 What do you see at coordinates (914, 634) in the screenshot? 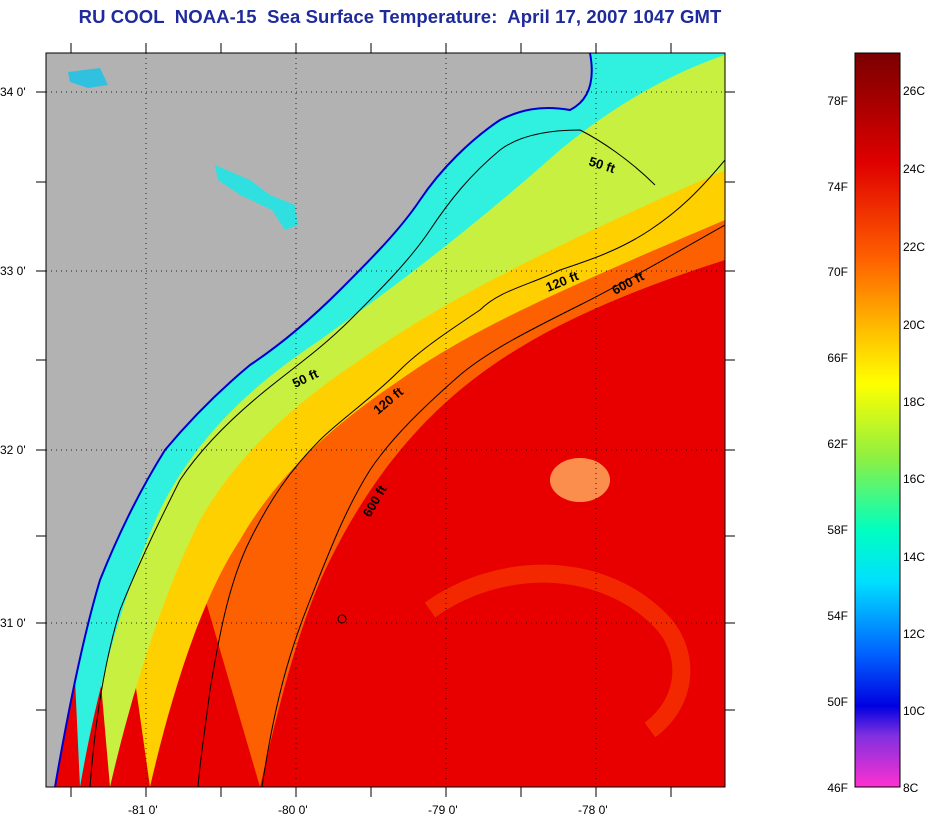
I see `cb-c-12: 12C` at bounding box center [914, 634].